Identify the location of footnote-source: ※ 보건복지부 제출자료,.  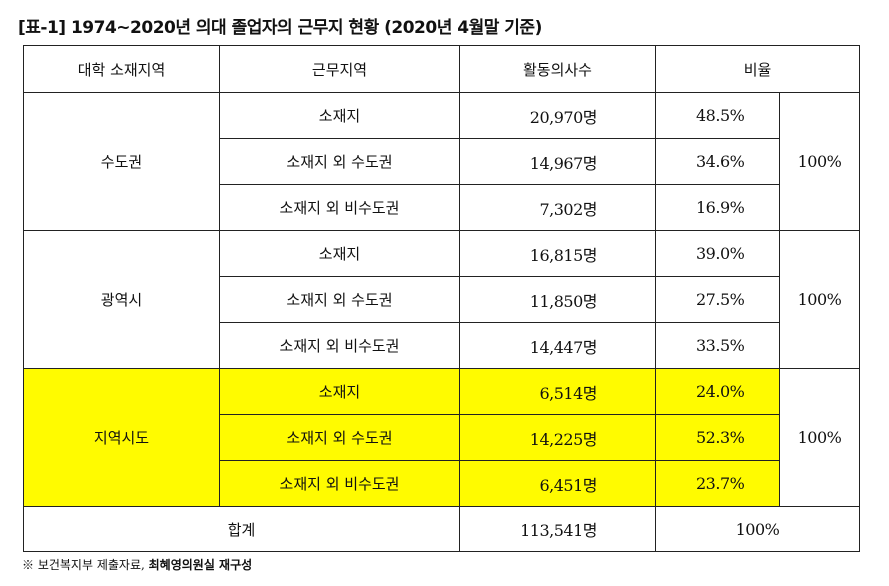
(83, 565).